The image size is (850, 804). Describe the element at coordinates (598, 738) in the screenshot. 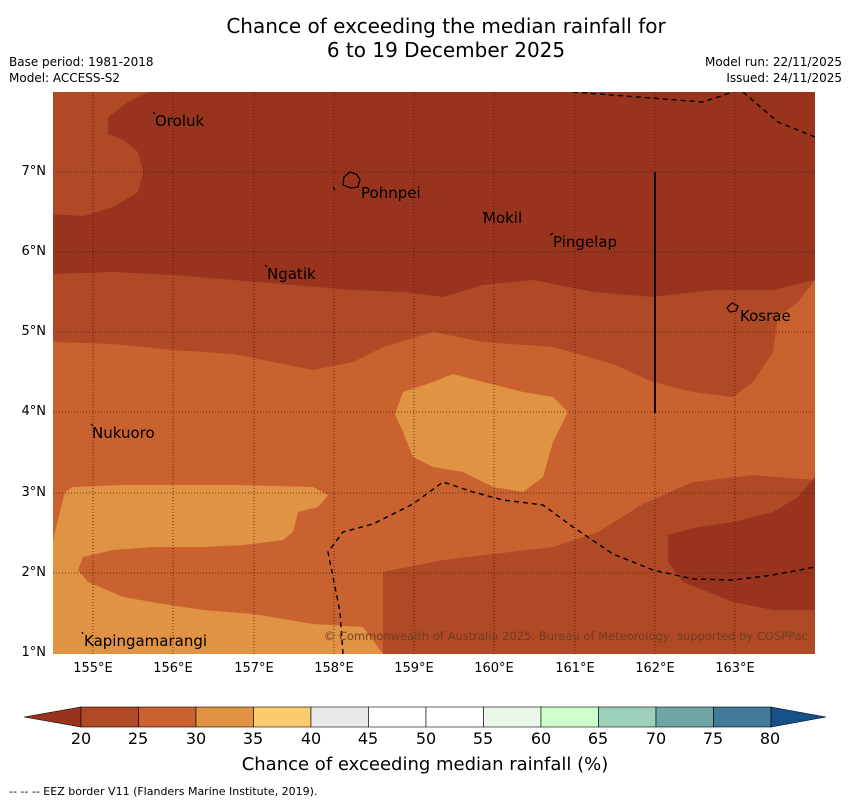

I see `cb-tick-65: 65` at that location.